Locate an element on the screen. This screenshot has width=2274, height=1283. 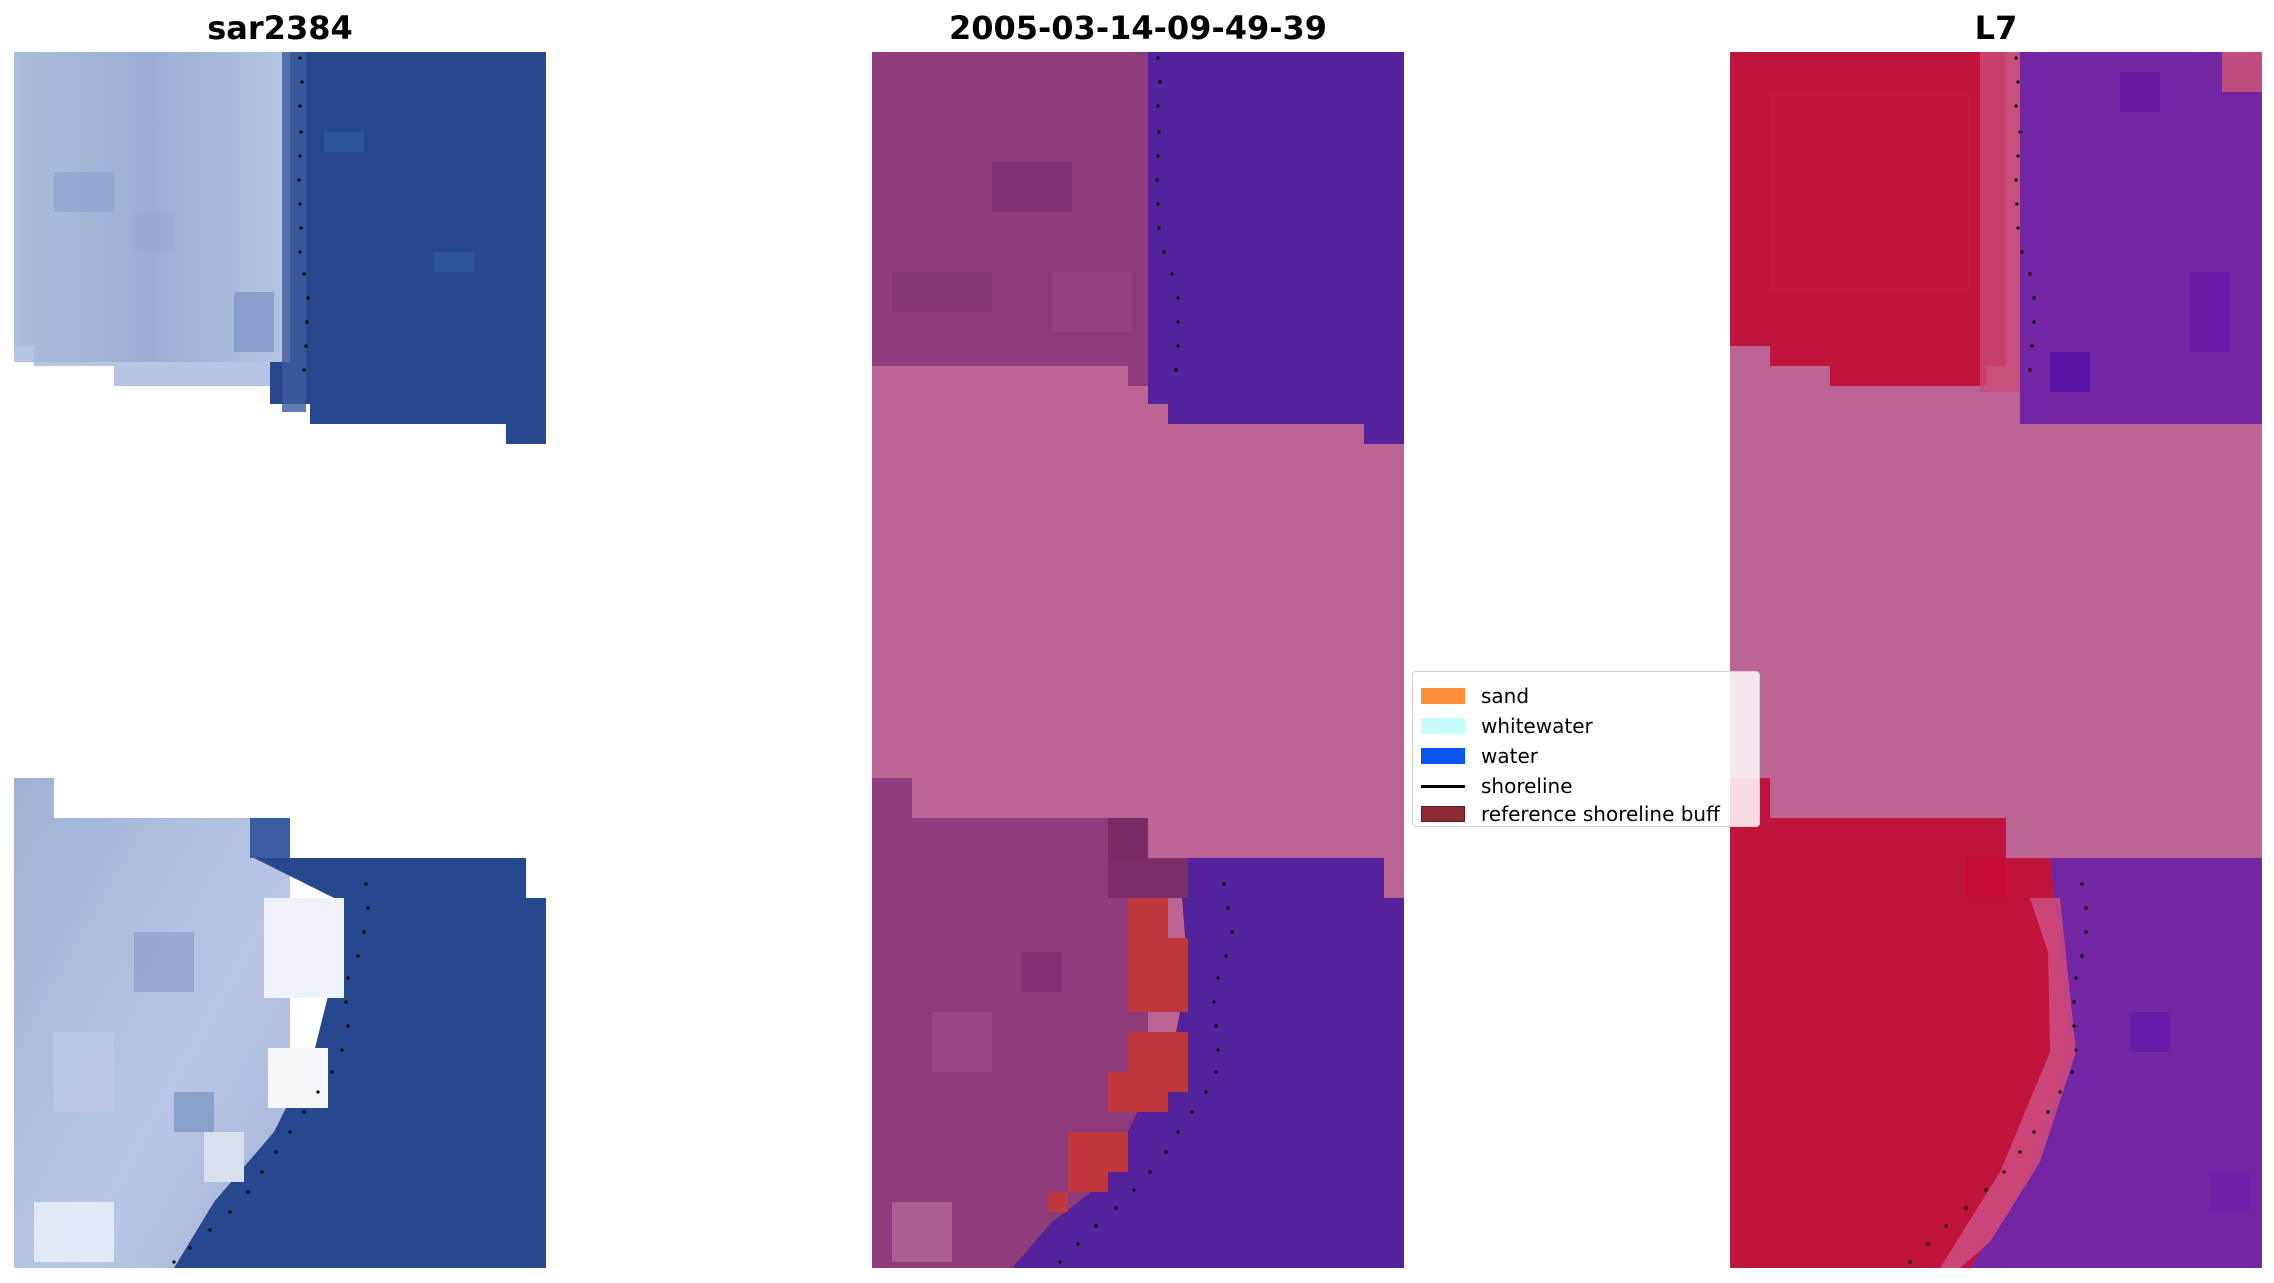
legend-swatch-reference-buffer is located at coordinates (1443, 814).